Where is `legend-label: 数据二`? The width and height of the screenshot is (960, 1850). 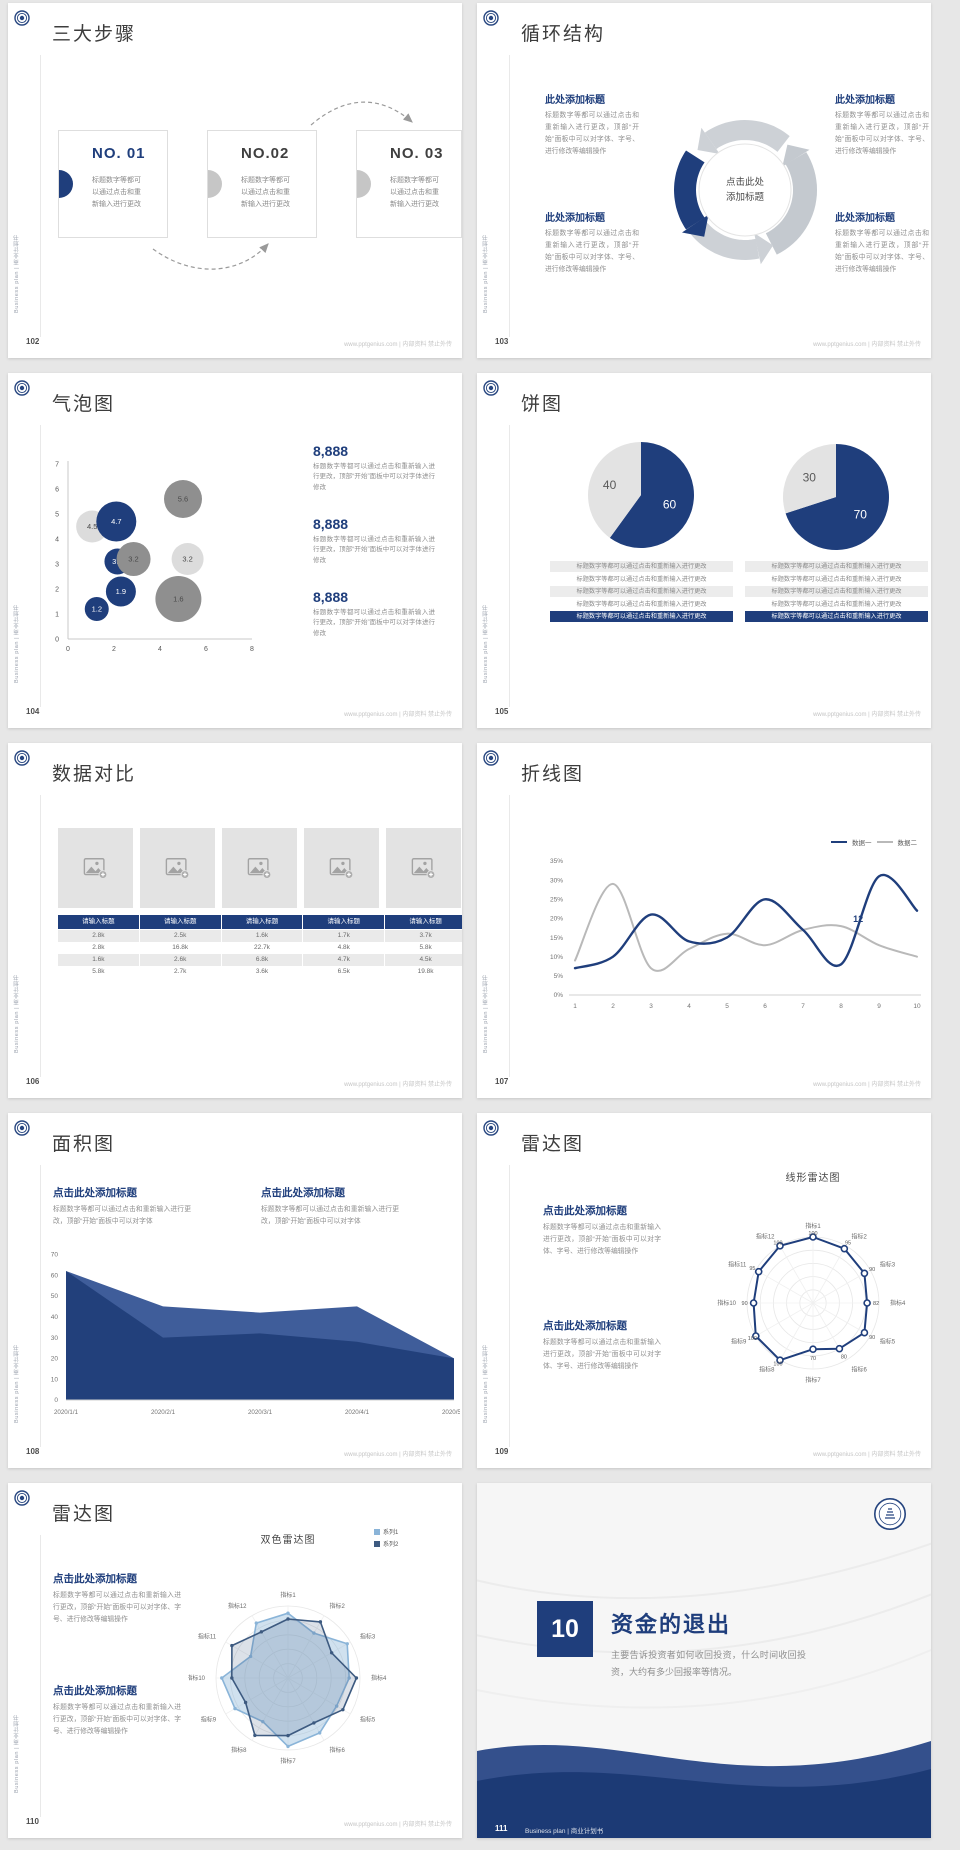
legend-label: 数据二 is located at coordinates (907, 843).